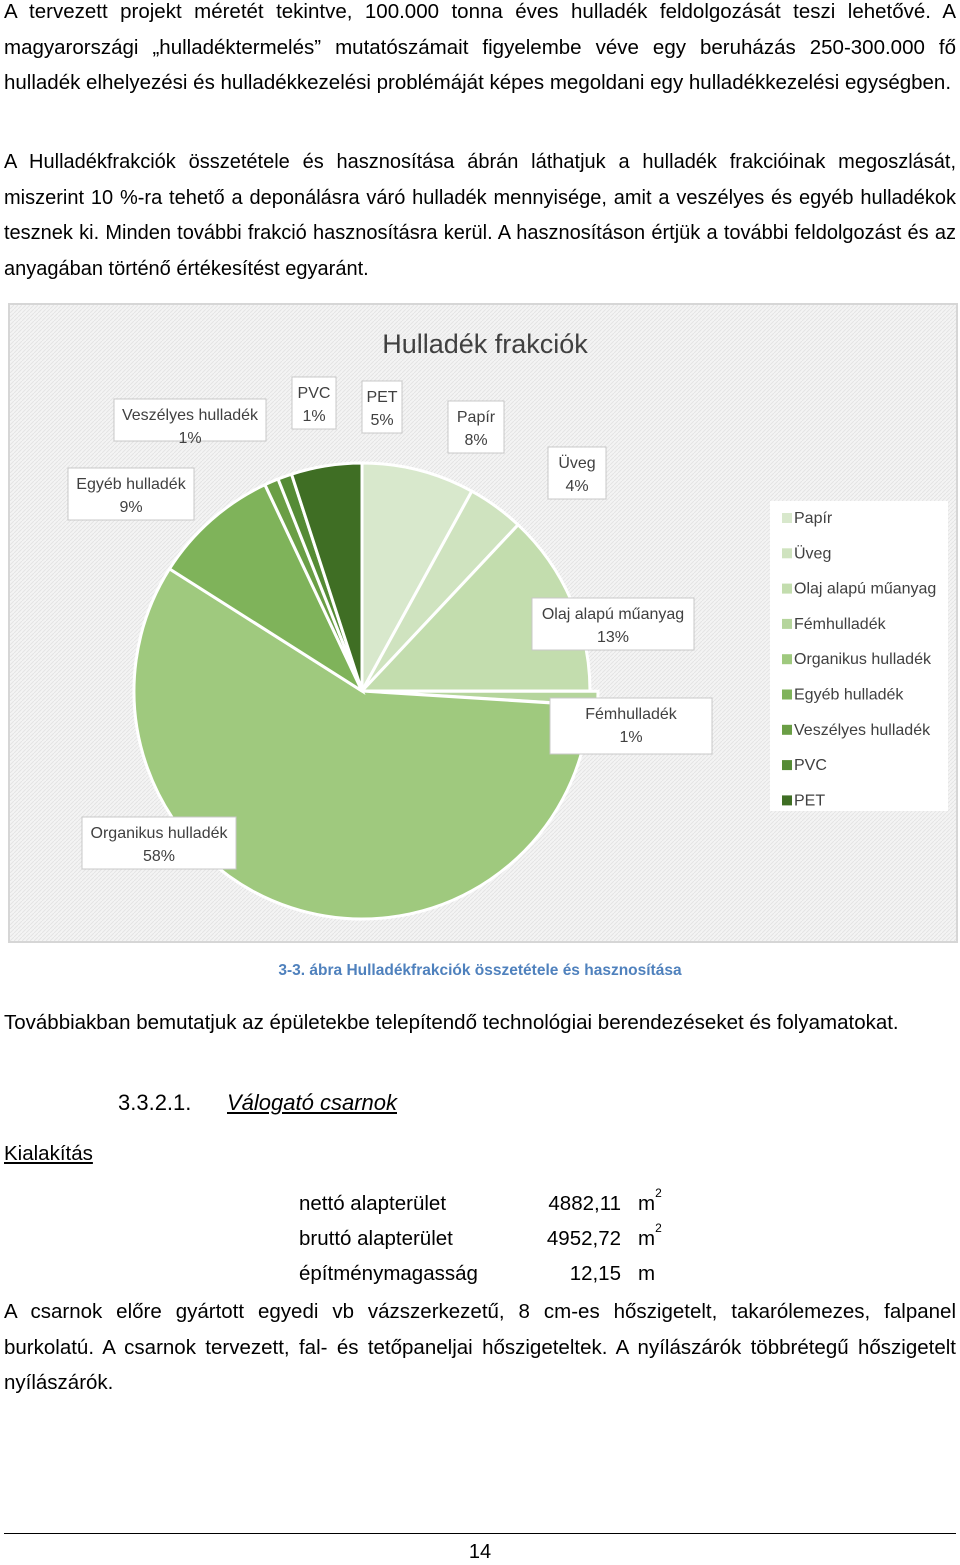 The width and height of the screenshot is (960, 1565). I want to click on data-label-1: Üveg 4%, so click(577, 473).